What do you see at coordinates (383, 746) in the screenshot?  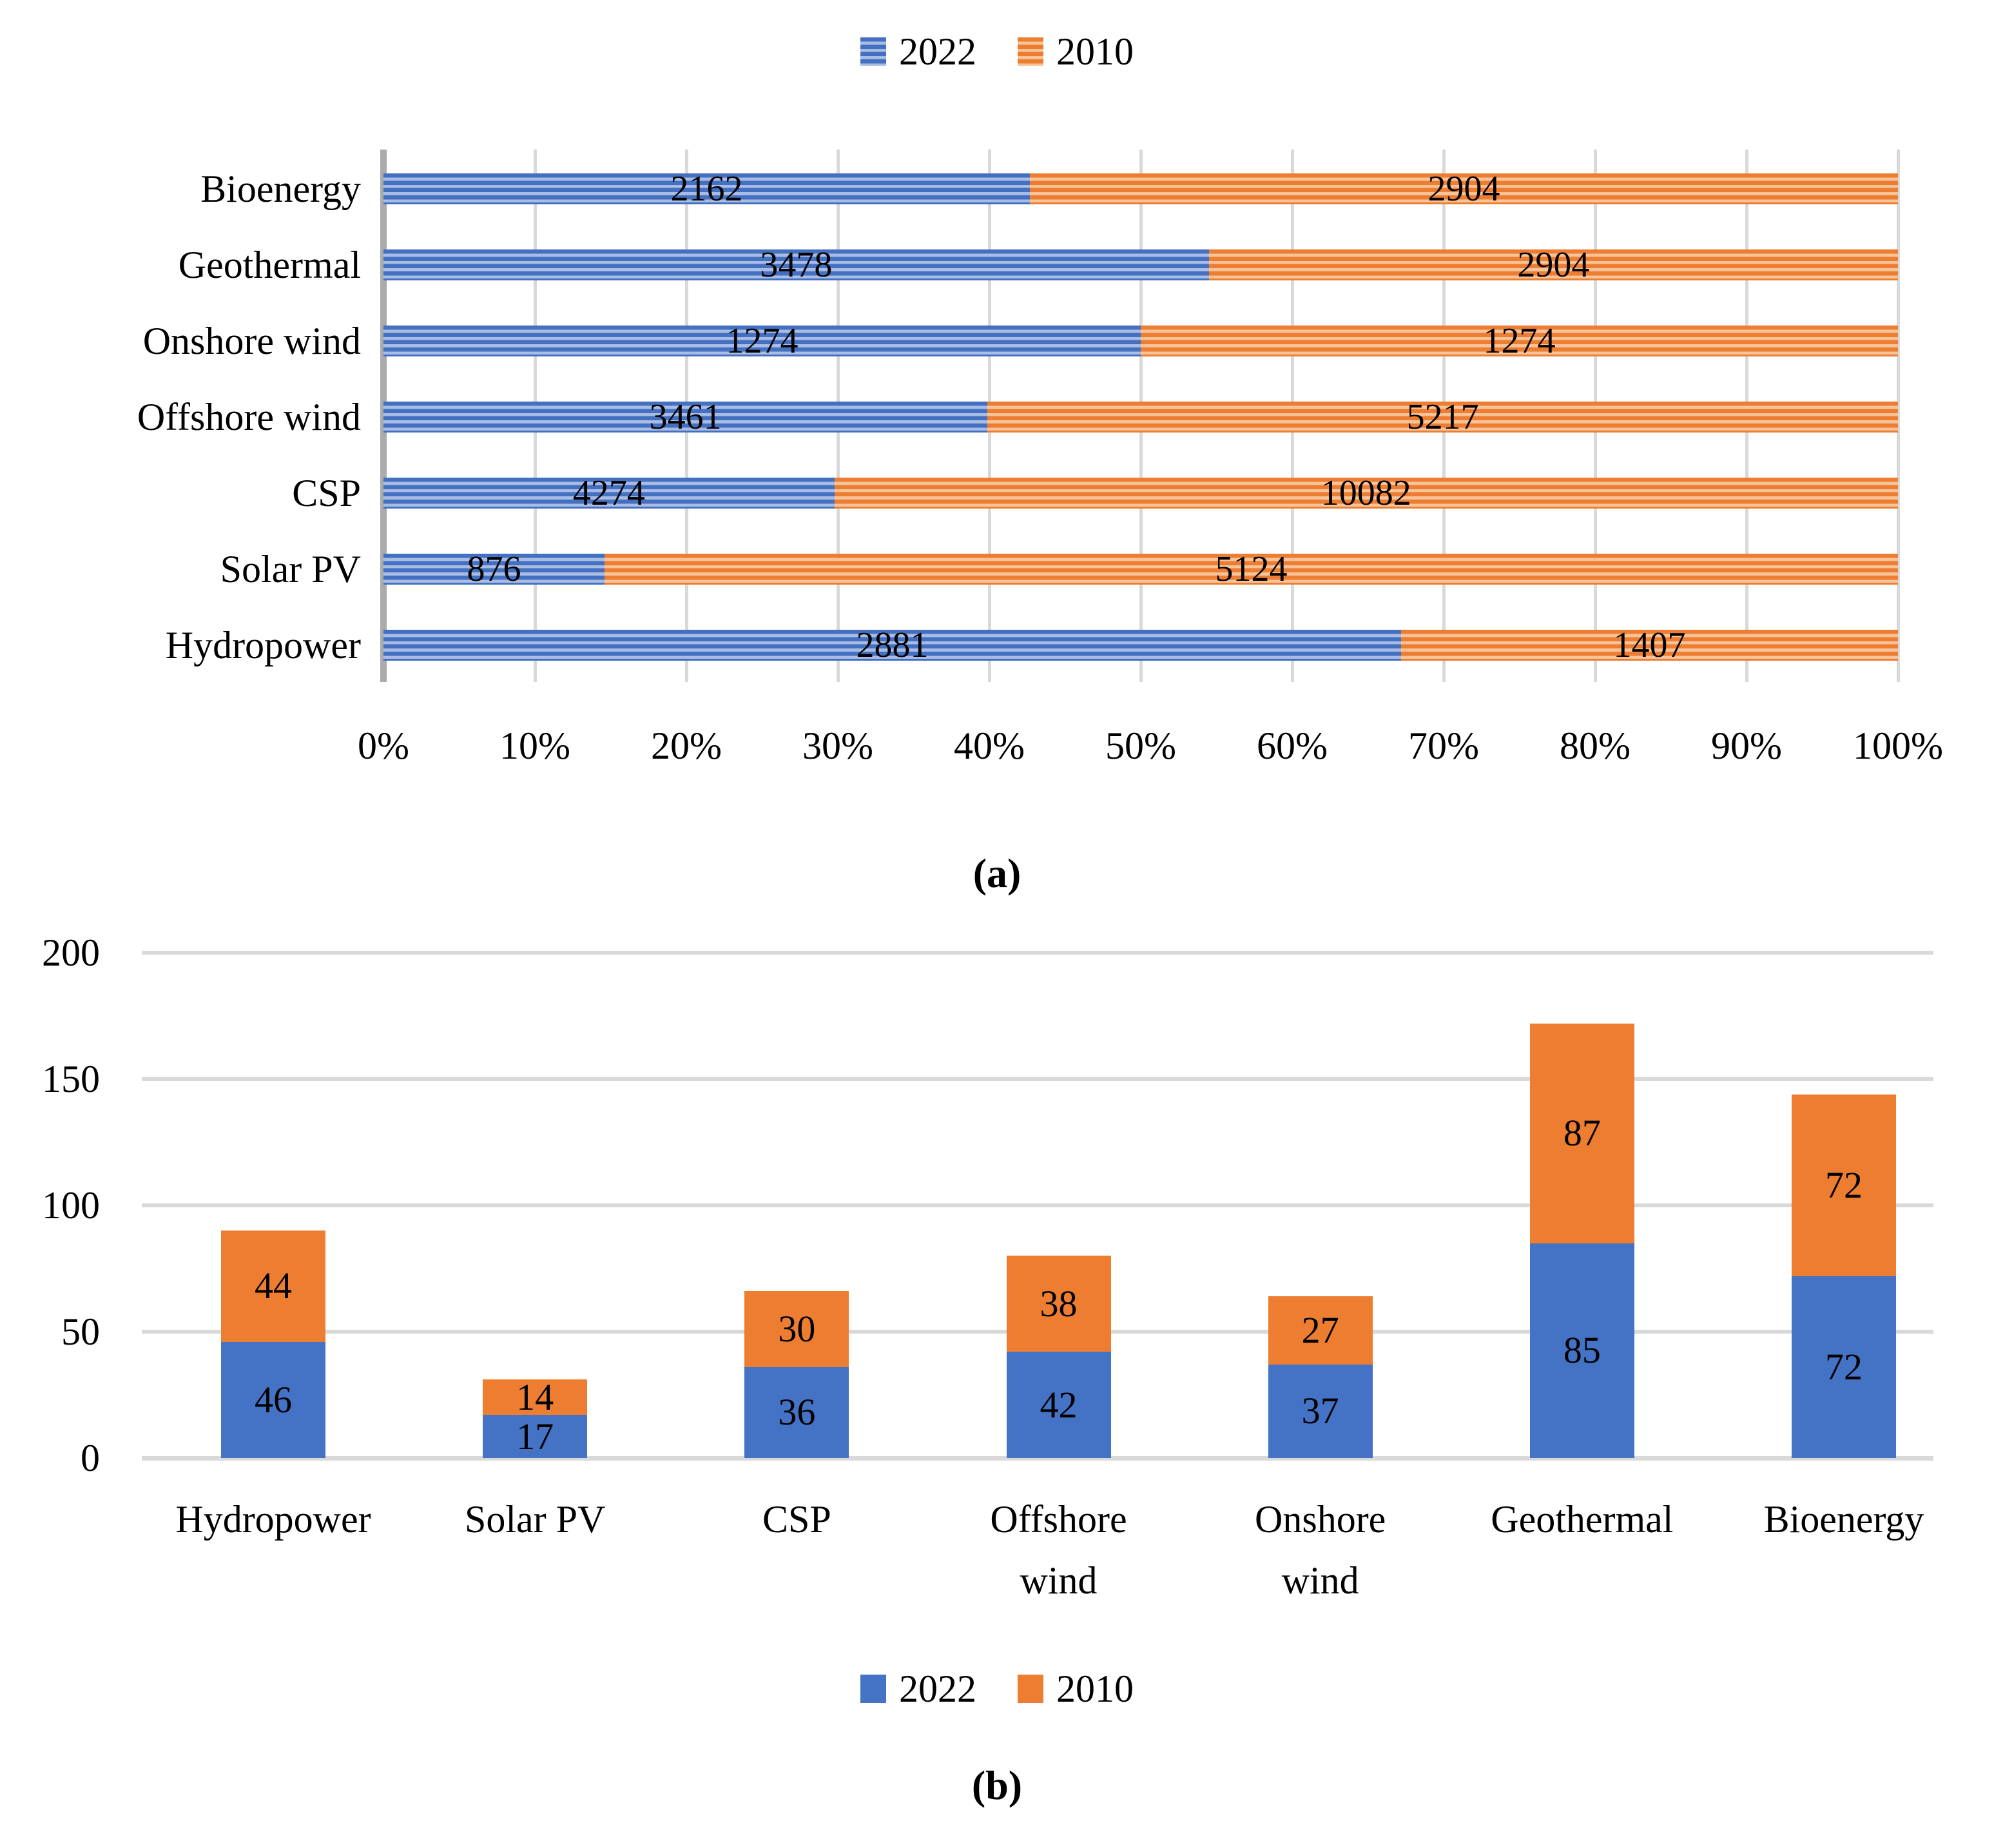 I see `x-tick-label: 0%` at bounding box center [383, 746].